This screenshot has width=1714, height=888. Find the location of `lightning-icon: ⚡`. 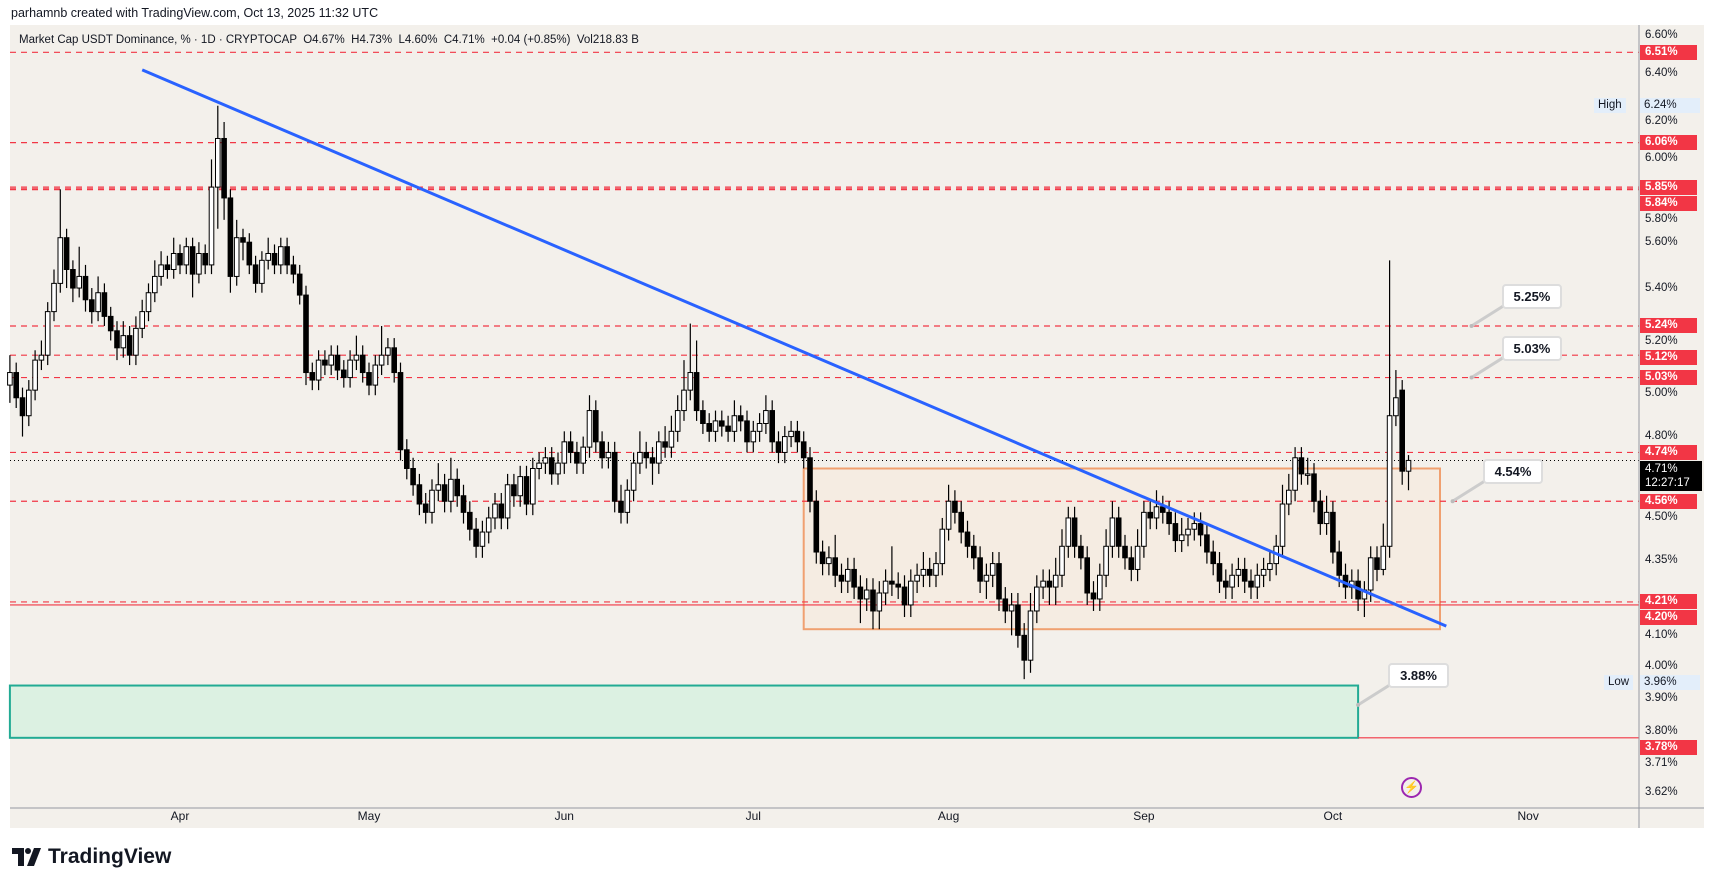

lightning-icon: ⚡ is located at coordinates (1411, 787).